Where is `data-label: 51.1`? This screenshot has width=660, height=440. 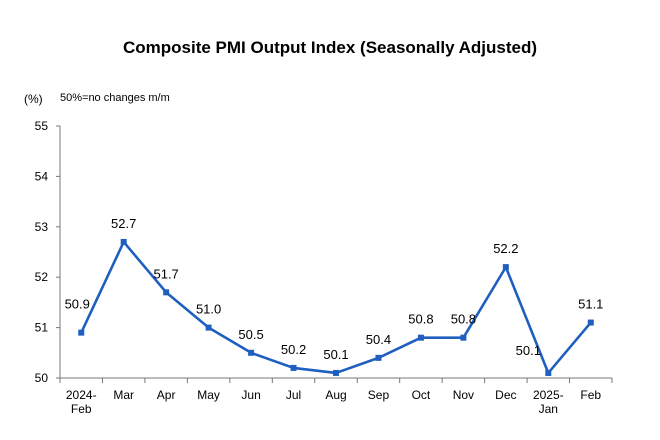
data-label: 51.1 is located at coordinates (590, 304).